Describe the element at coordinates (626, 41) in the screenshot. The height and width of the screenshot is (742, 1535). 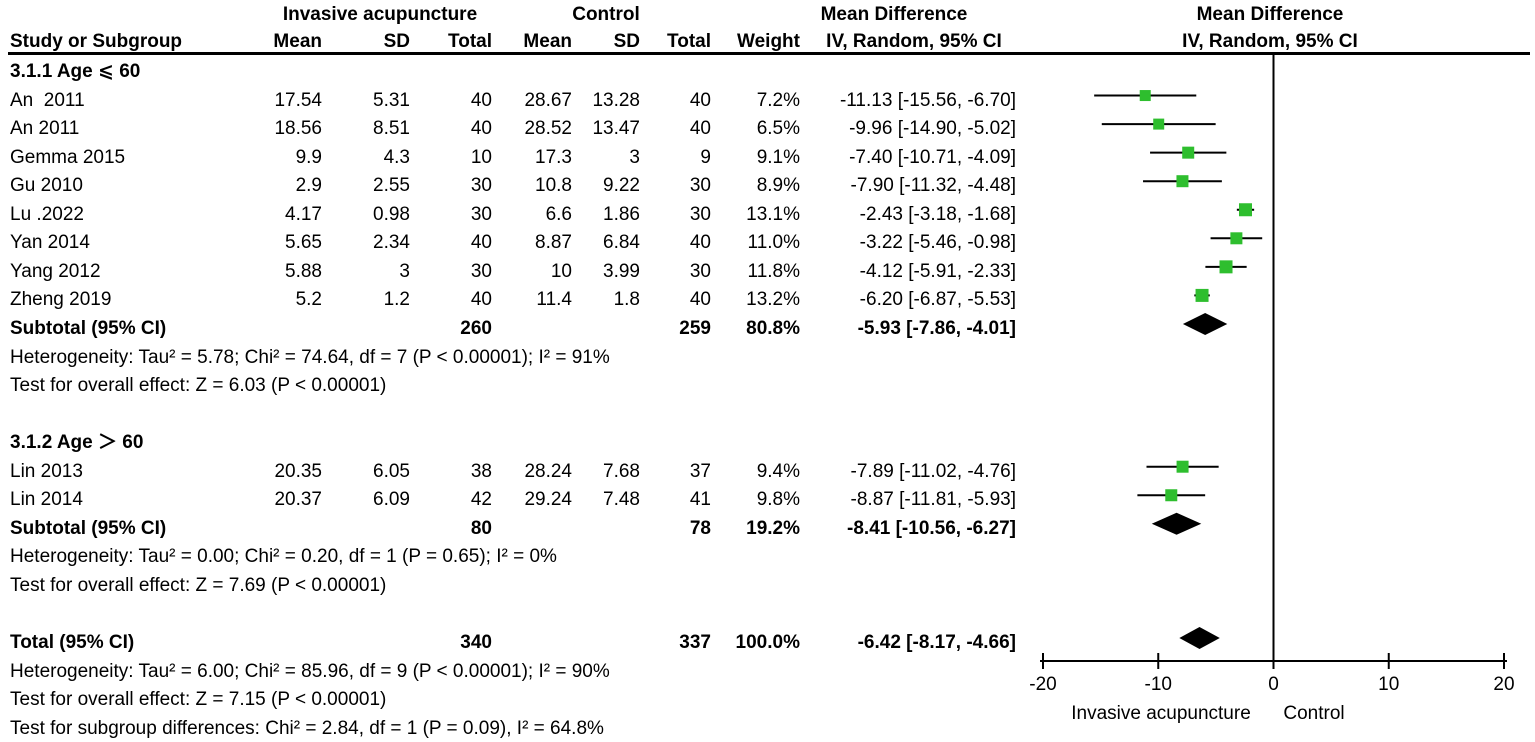
I see `header-sd-ctl: SD` at that location.